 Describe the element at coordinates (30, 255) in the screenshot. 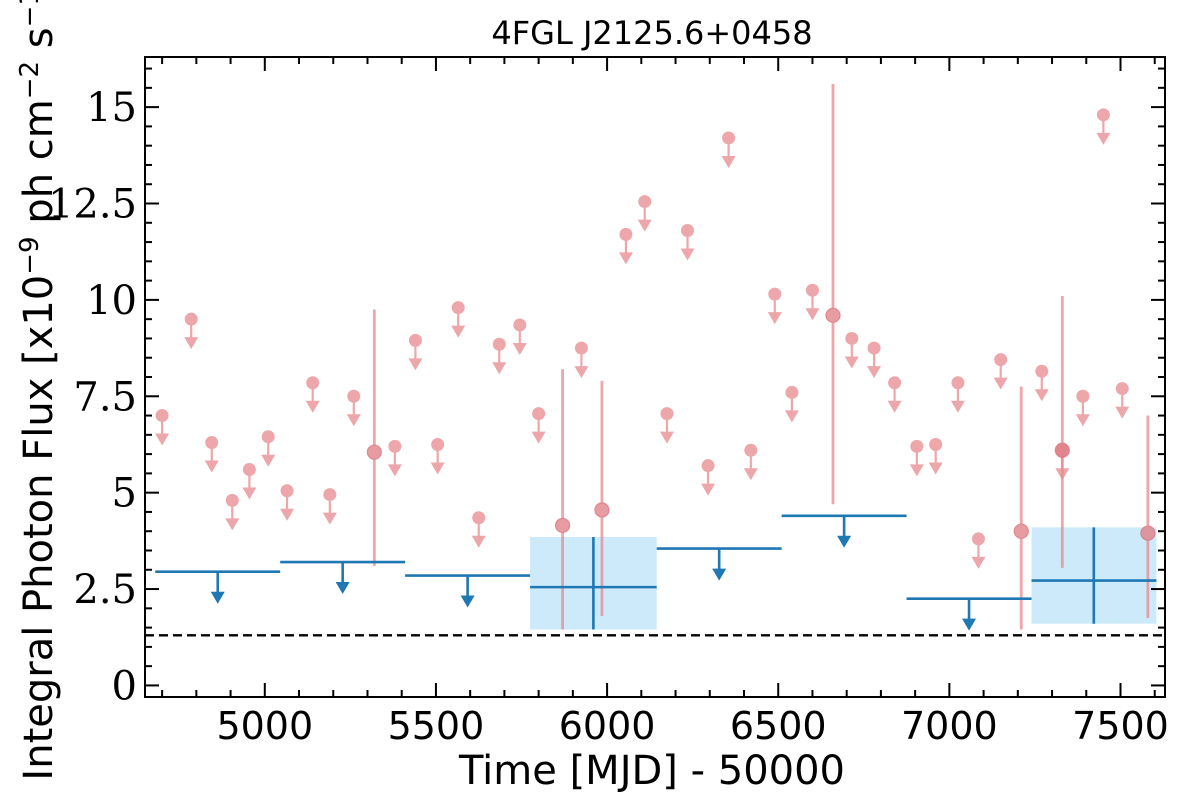

I see `y-axis-label-exp-1: −9` at that location.